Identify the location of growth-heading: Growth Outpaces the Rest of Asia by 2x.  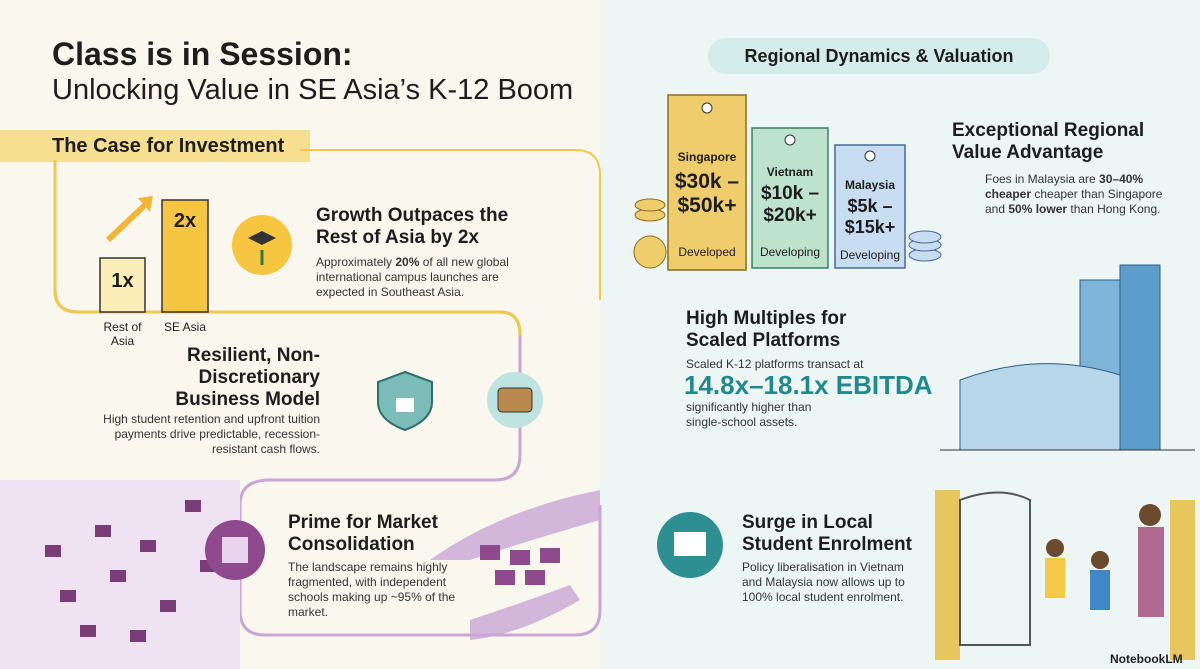
(412, 226).